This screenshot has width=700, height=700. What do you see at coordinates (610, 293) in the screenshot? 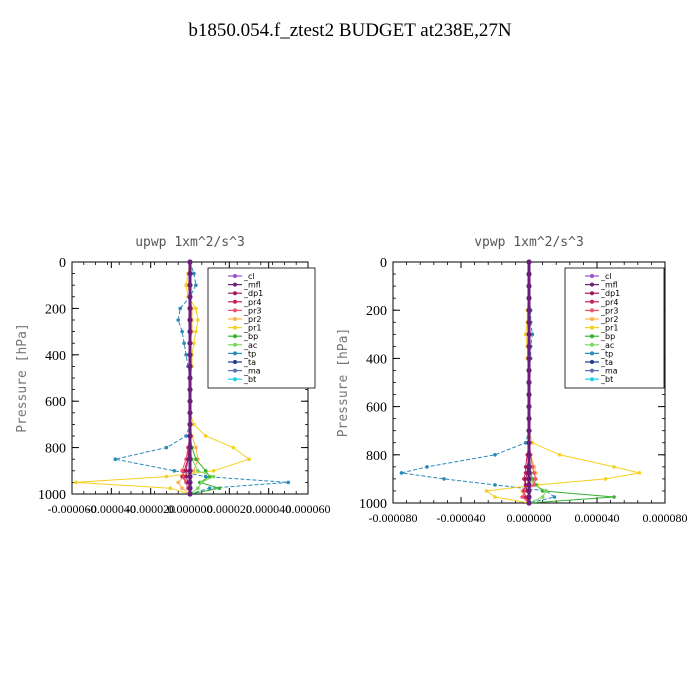
I see `legend-entry: _dp1` at bounding box center [610, 293].